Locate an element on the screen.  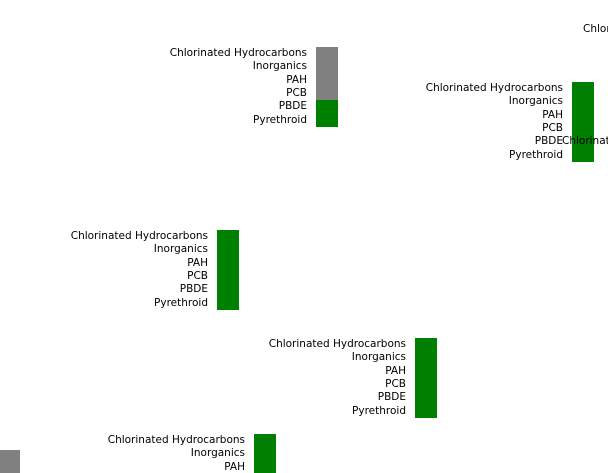
marker-labels: Chlorinated Hydrocarbons Inorganics PAH is located at coordinates (176, 453).